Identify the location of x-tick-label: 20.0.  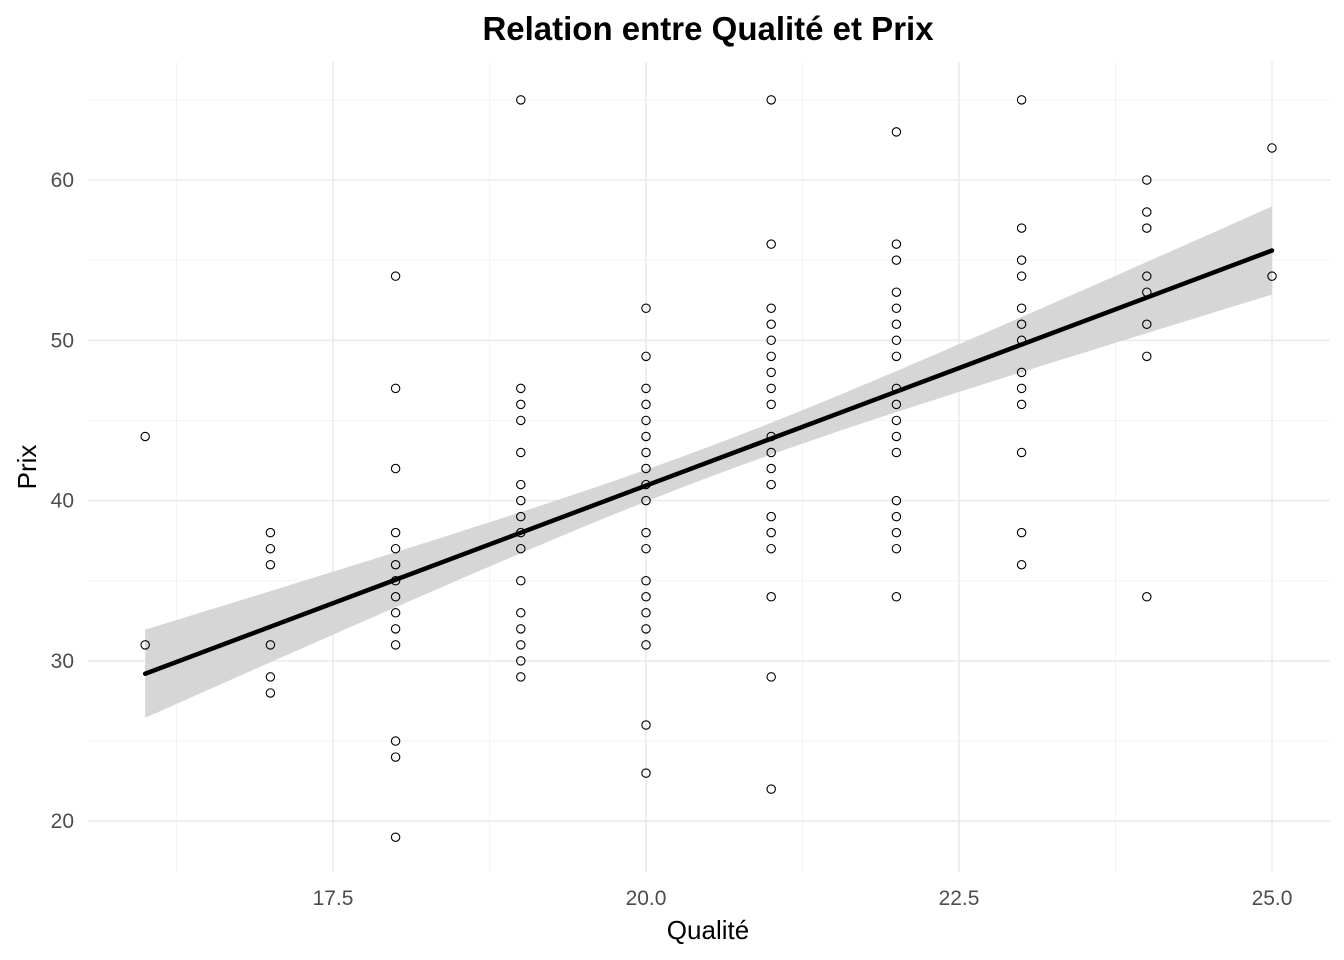
(646, 898).